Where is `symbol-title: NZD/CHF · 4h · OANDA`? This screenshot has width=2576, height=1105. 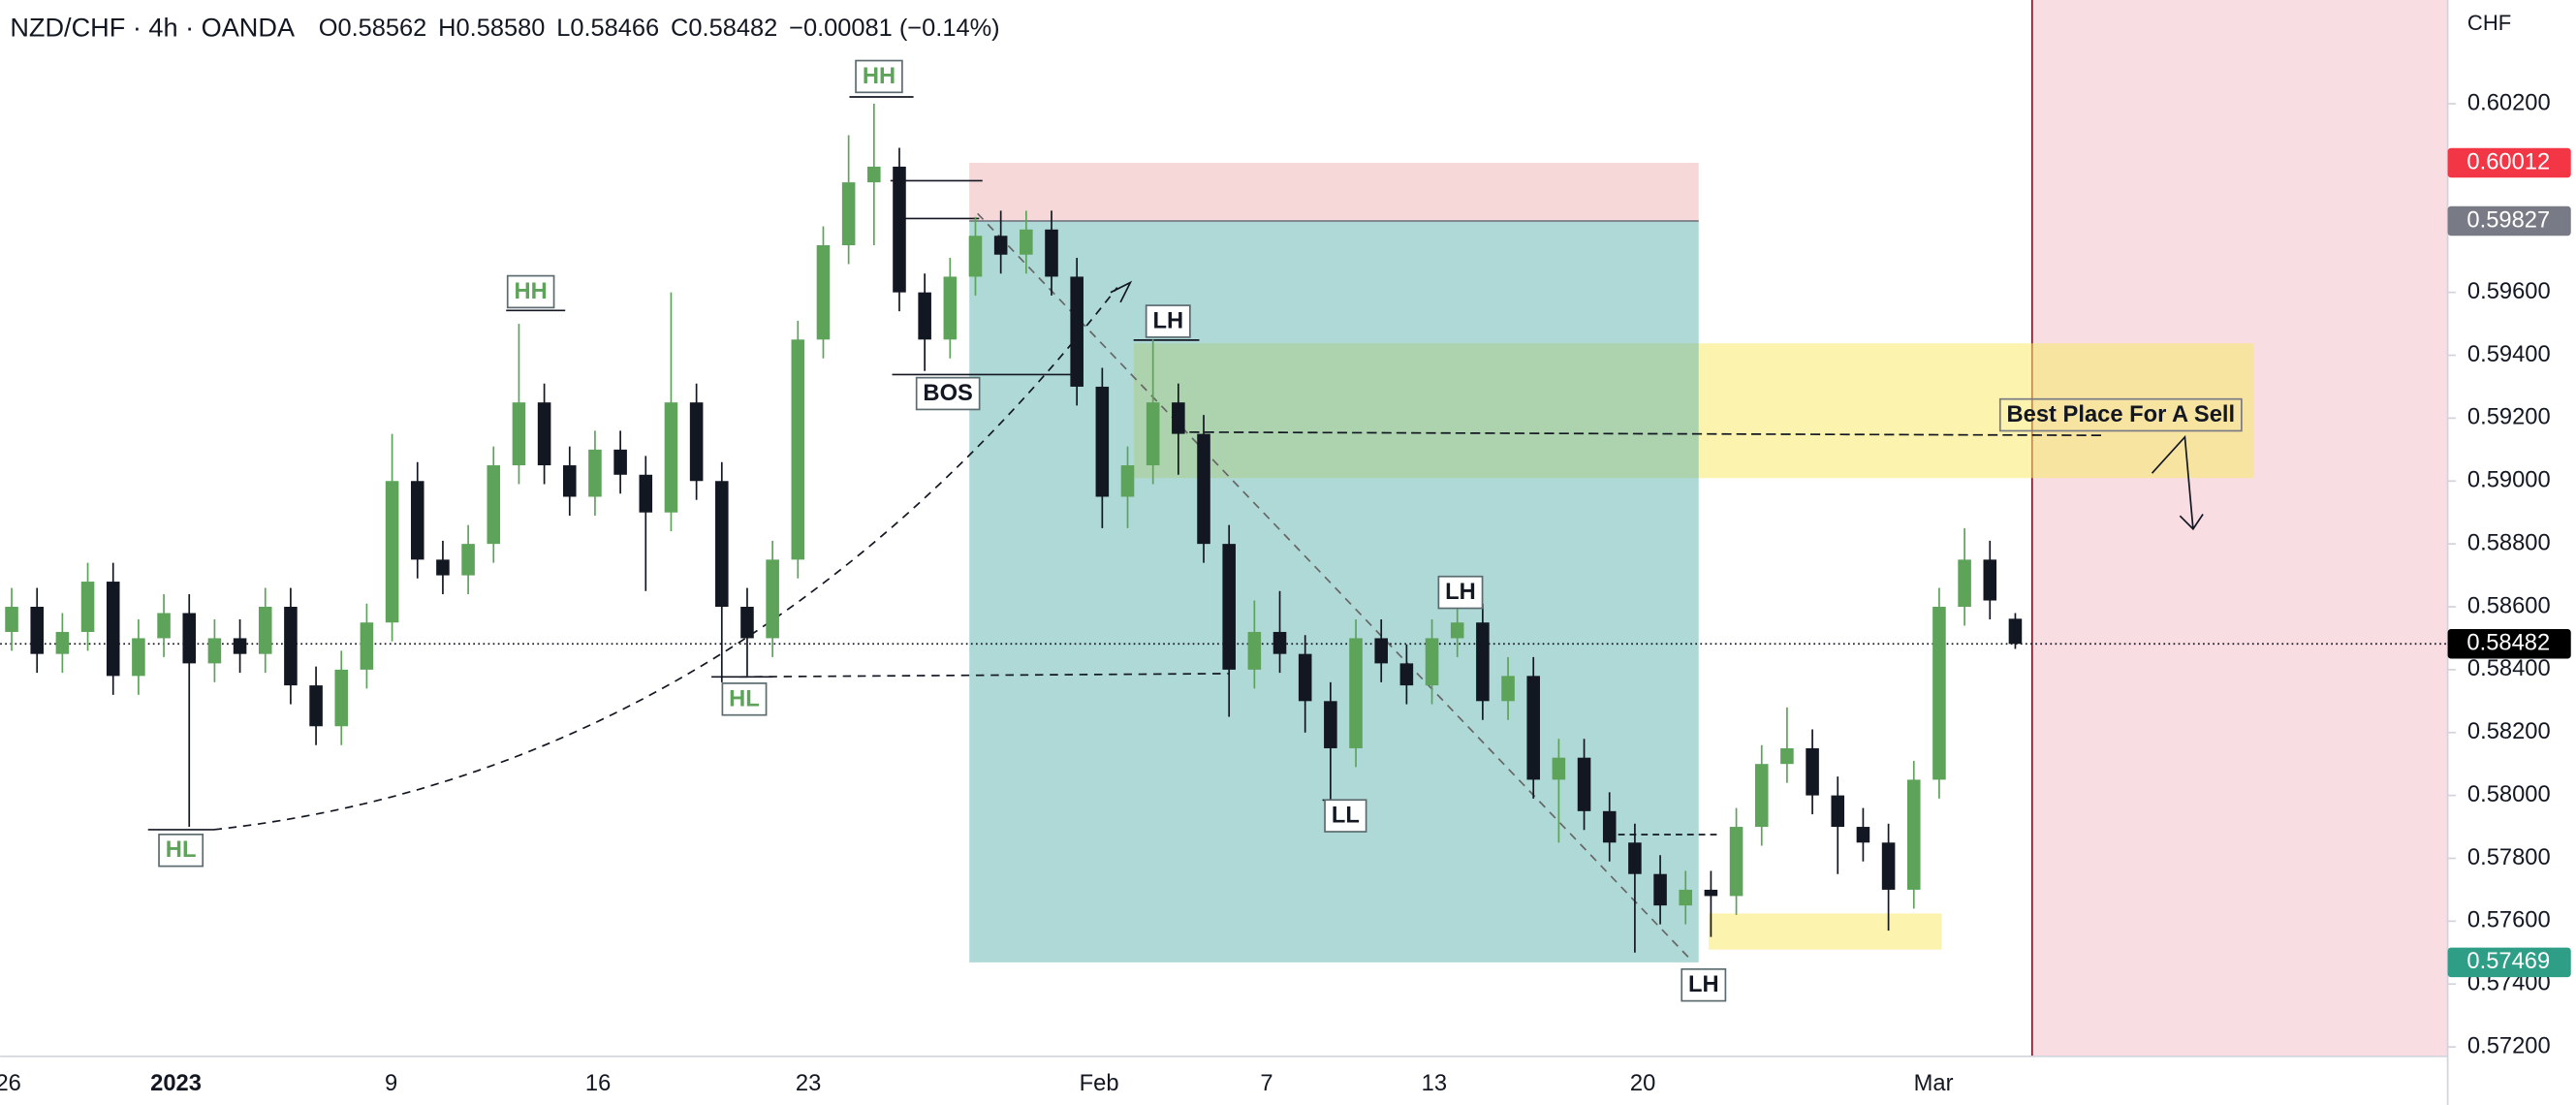
symbol-title: NZD/CHF · 4h · OANDA is located at coordinates (153, 28).